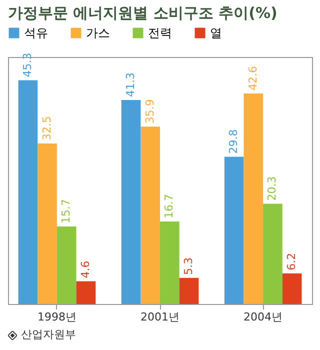 The image size is (320, 350). Describe the element at coordinates (66, 211) in the screenshot. I see `data-label: 15.7` at that location.